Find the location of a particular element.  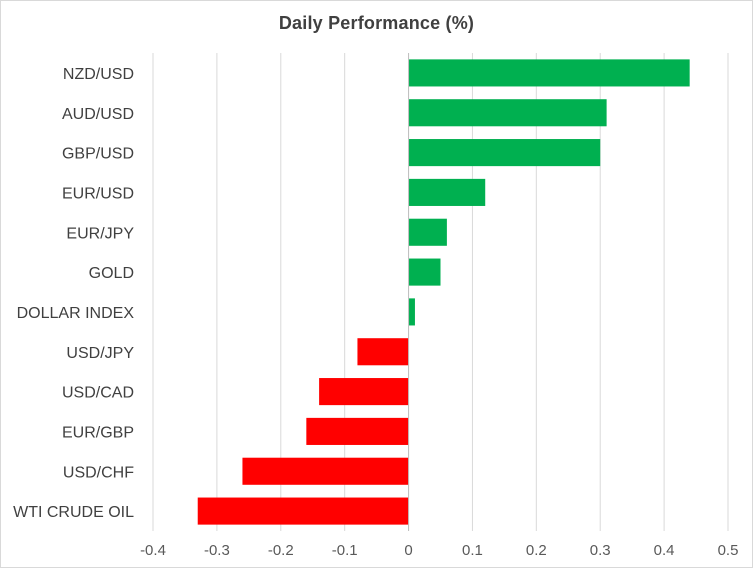

x-tick-label: 0.4 is located at coordinates (664, 550).